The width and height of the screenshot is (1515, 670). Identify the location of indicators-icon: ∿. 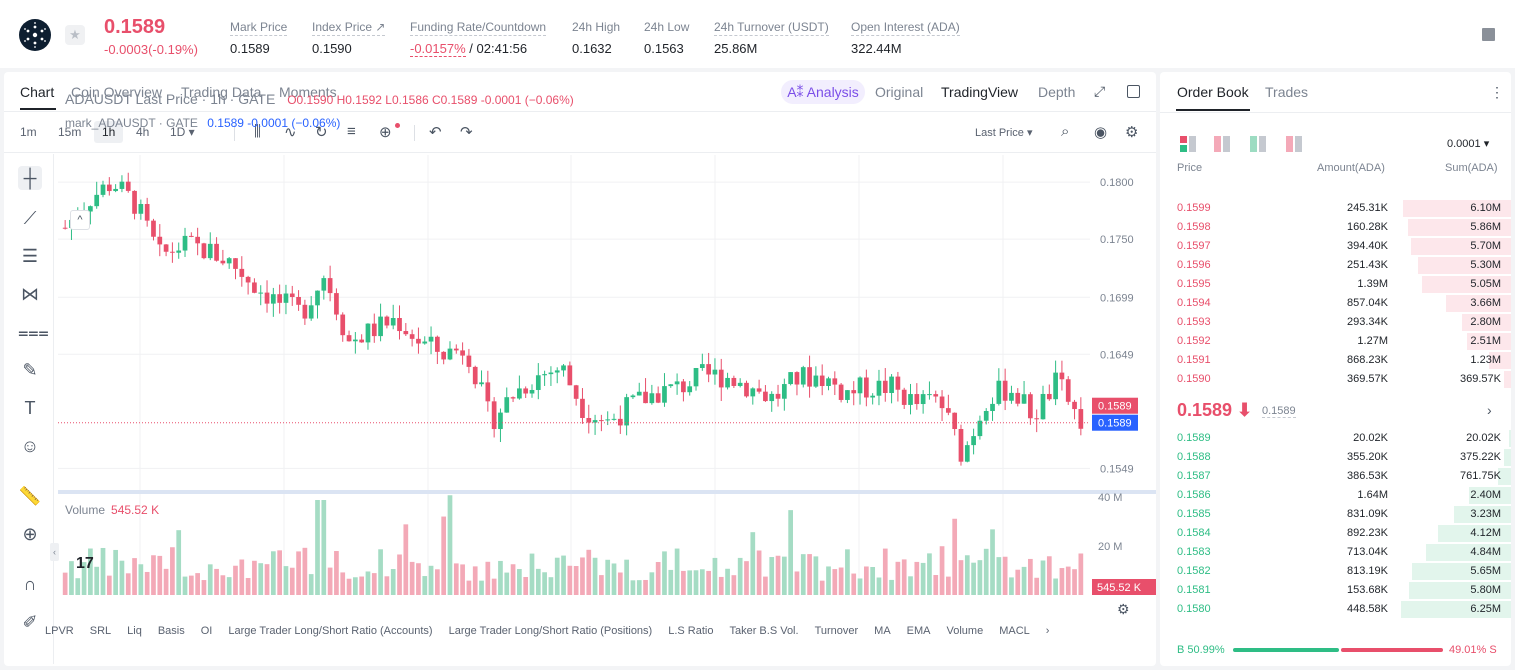
(290, 132).